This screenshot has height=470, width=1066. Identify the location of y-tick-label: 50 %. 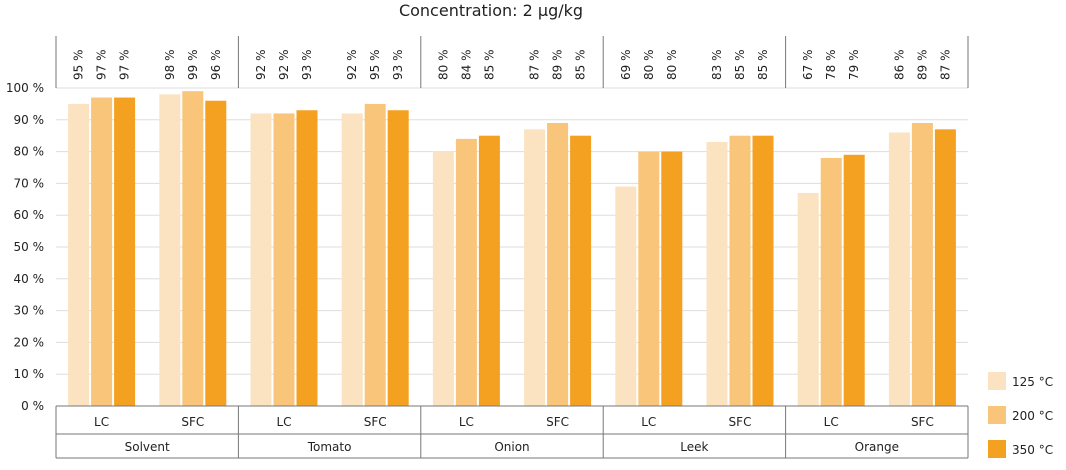
(29, 247).